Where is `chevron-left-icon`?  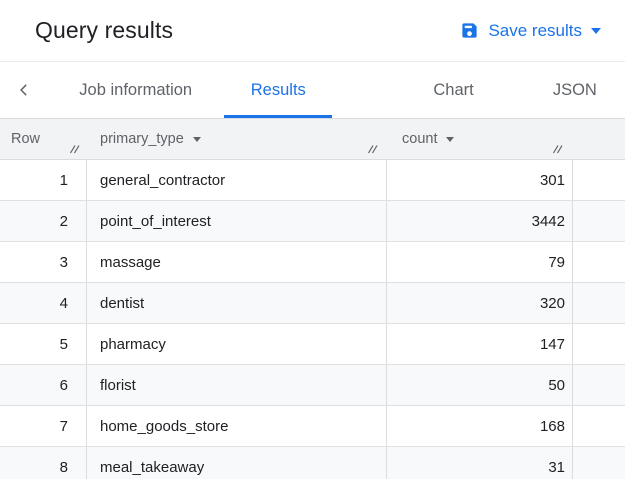 chevron-left-icon is located at coordinates (24, 90).